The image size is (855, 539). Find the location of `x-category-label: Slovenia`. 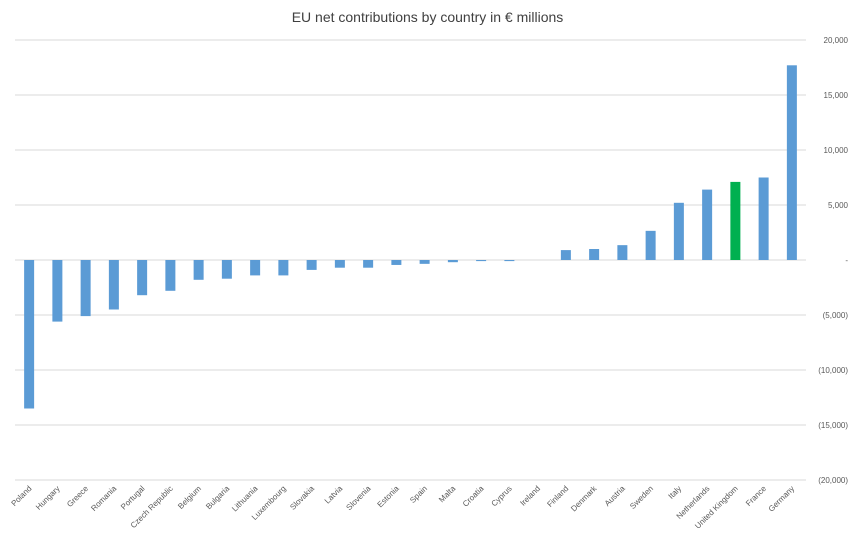

x-category-label: Slovenia is located at coordinates (358, 498).